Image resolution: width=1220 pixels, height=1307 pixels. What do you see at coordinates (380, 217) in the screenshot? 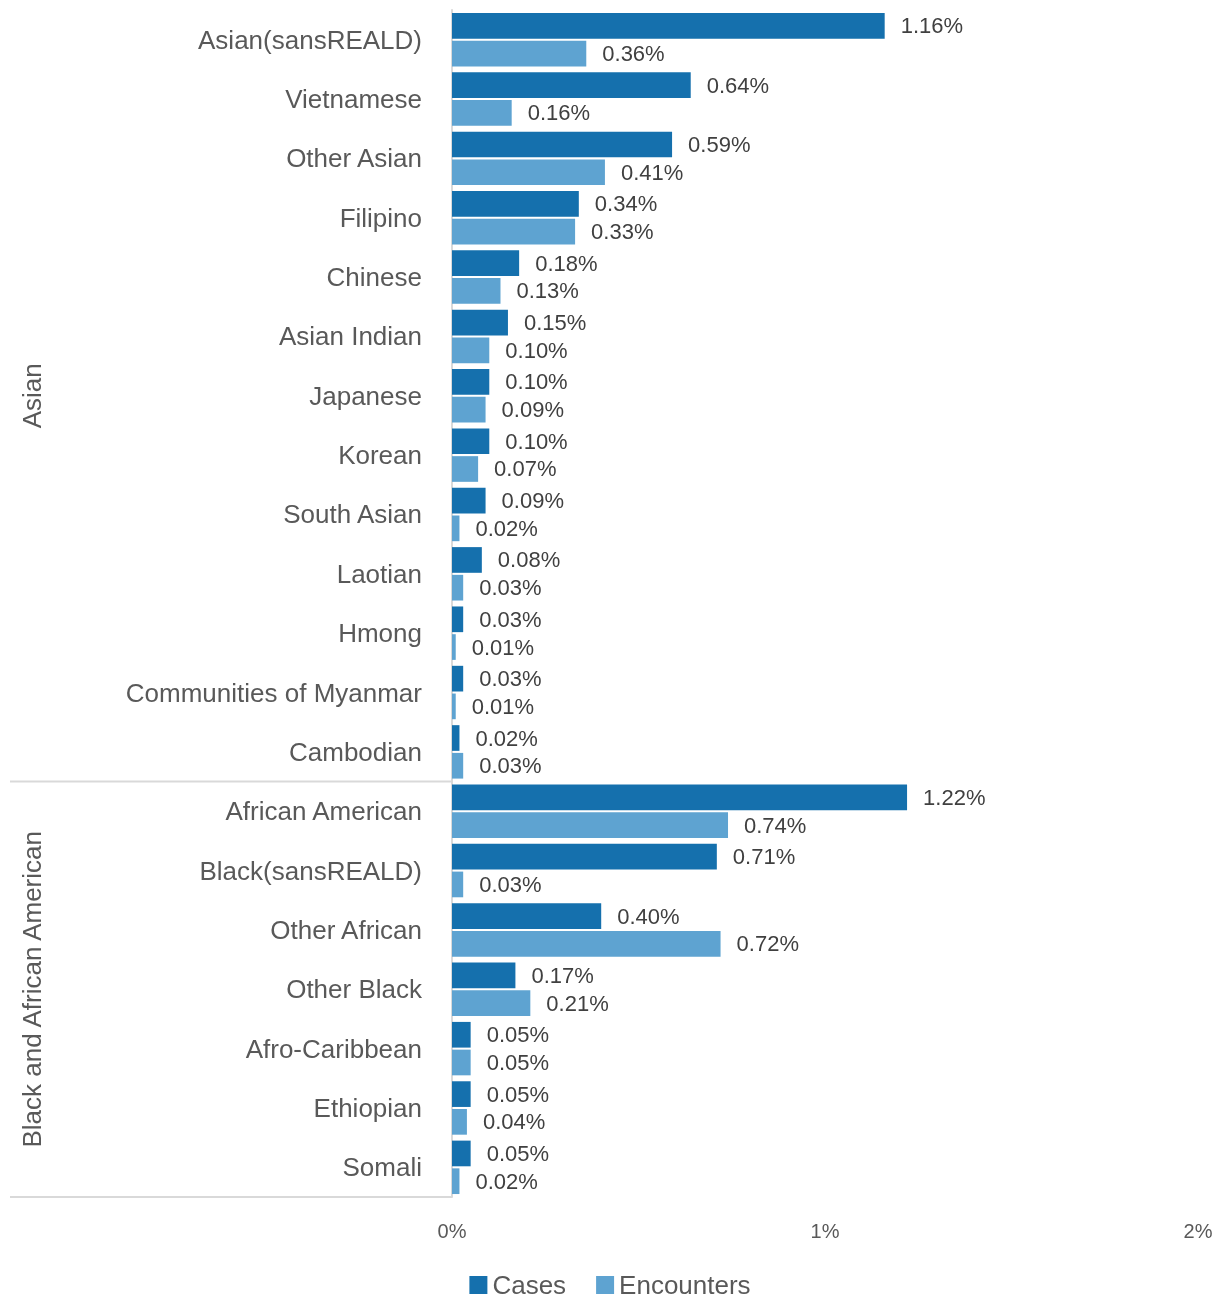
I see `y-tick-label: Filipino` at bounding box center [380, 217].